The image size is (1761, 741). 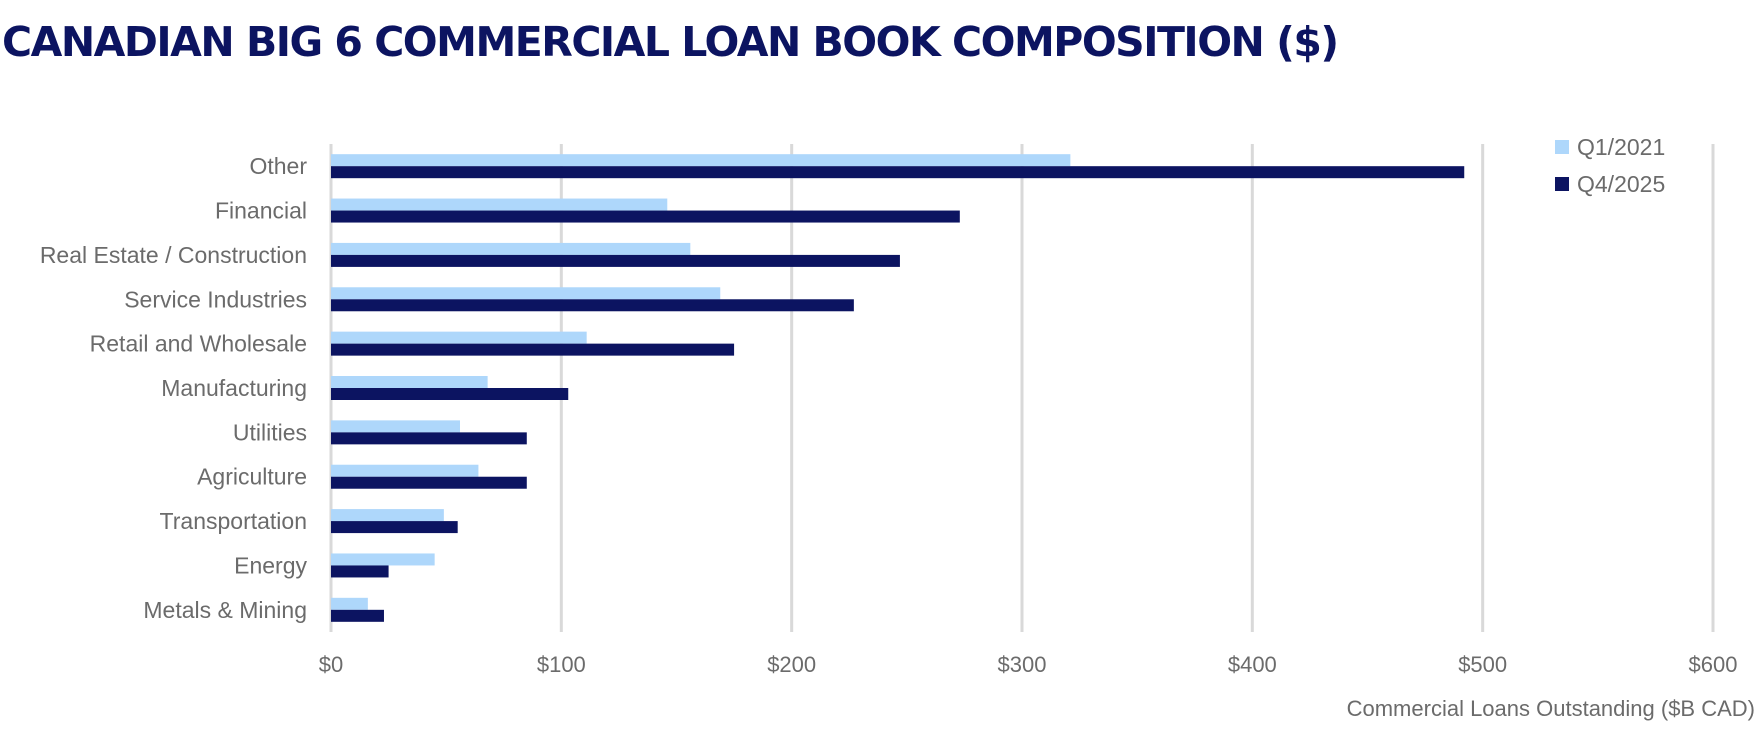 What do you see at coordinates (270, 565) in the screenshot?
I see `category-label: Energy` at bounding box center [270, 565].